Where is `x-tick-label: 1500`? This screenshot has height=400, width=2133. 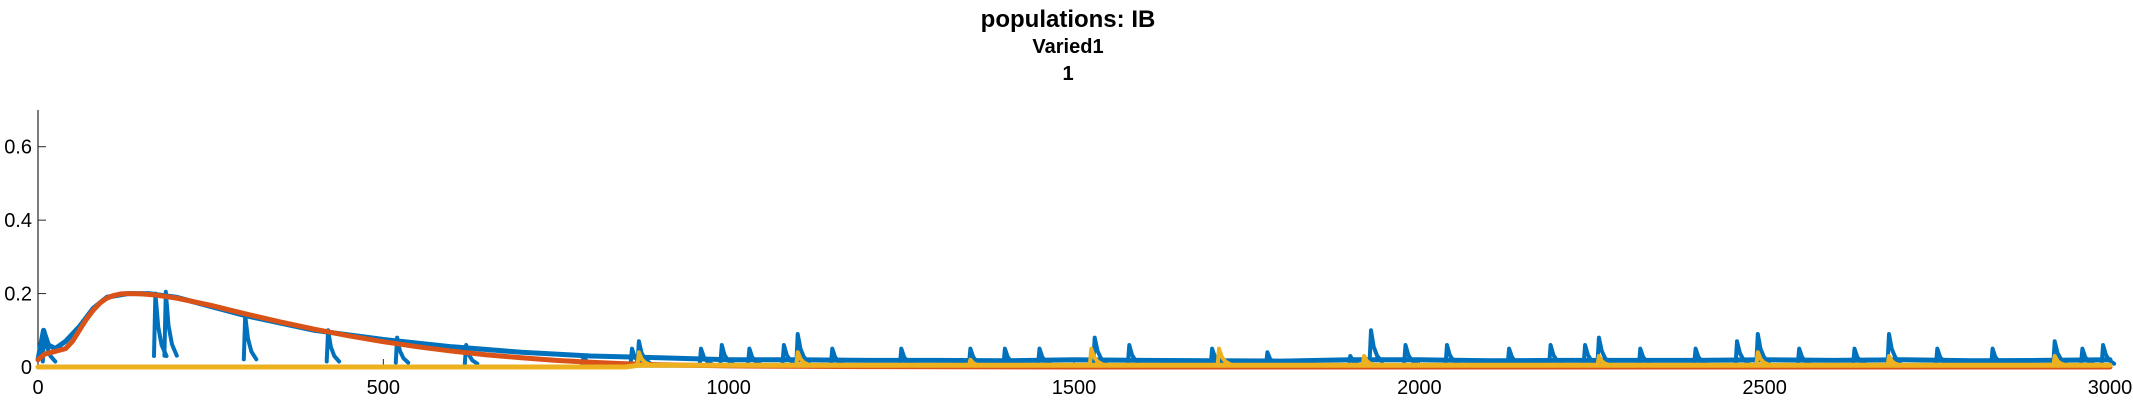
x-tick-label: 1500 is located at coordinates (1074, 388).